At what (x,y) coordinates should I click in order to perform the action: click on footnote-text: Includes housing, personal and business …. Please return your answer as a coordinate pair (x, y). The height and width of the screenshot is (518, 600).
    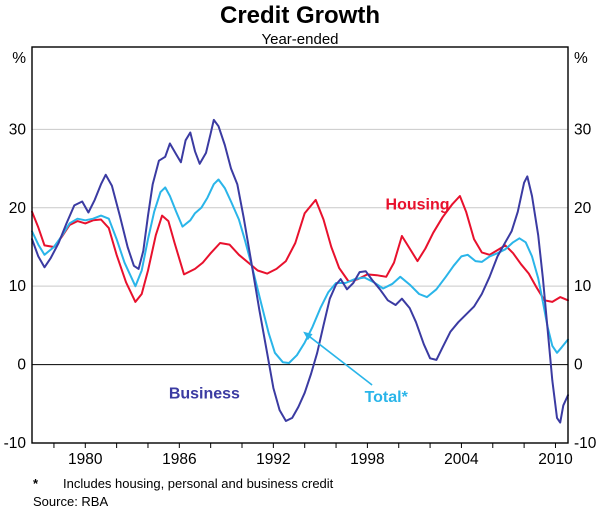
    Looking at the image, I should click on (198, 483).